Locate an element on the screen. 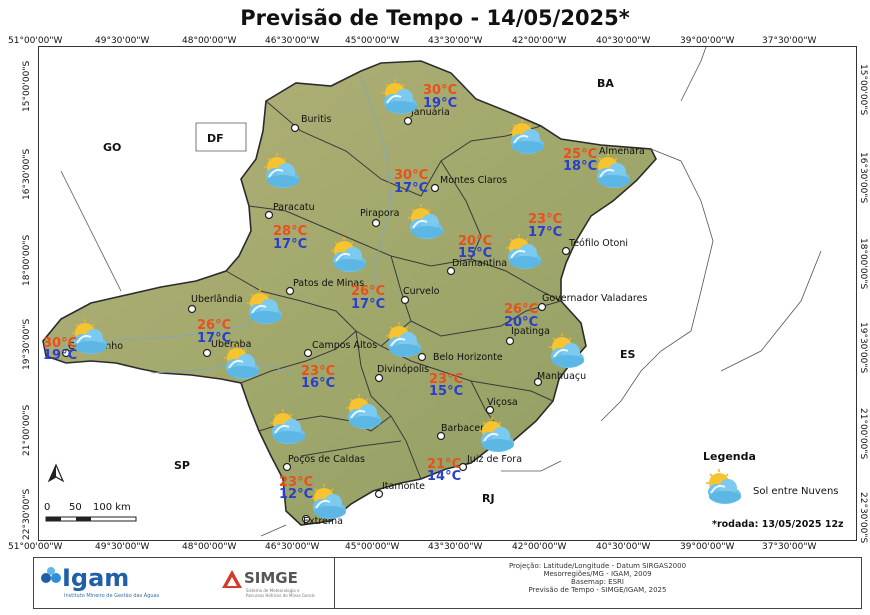 The height and width of the screenshot is (615, 870). city-marker-itamonte is located at coordinates (379, 494).